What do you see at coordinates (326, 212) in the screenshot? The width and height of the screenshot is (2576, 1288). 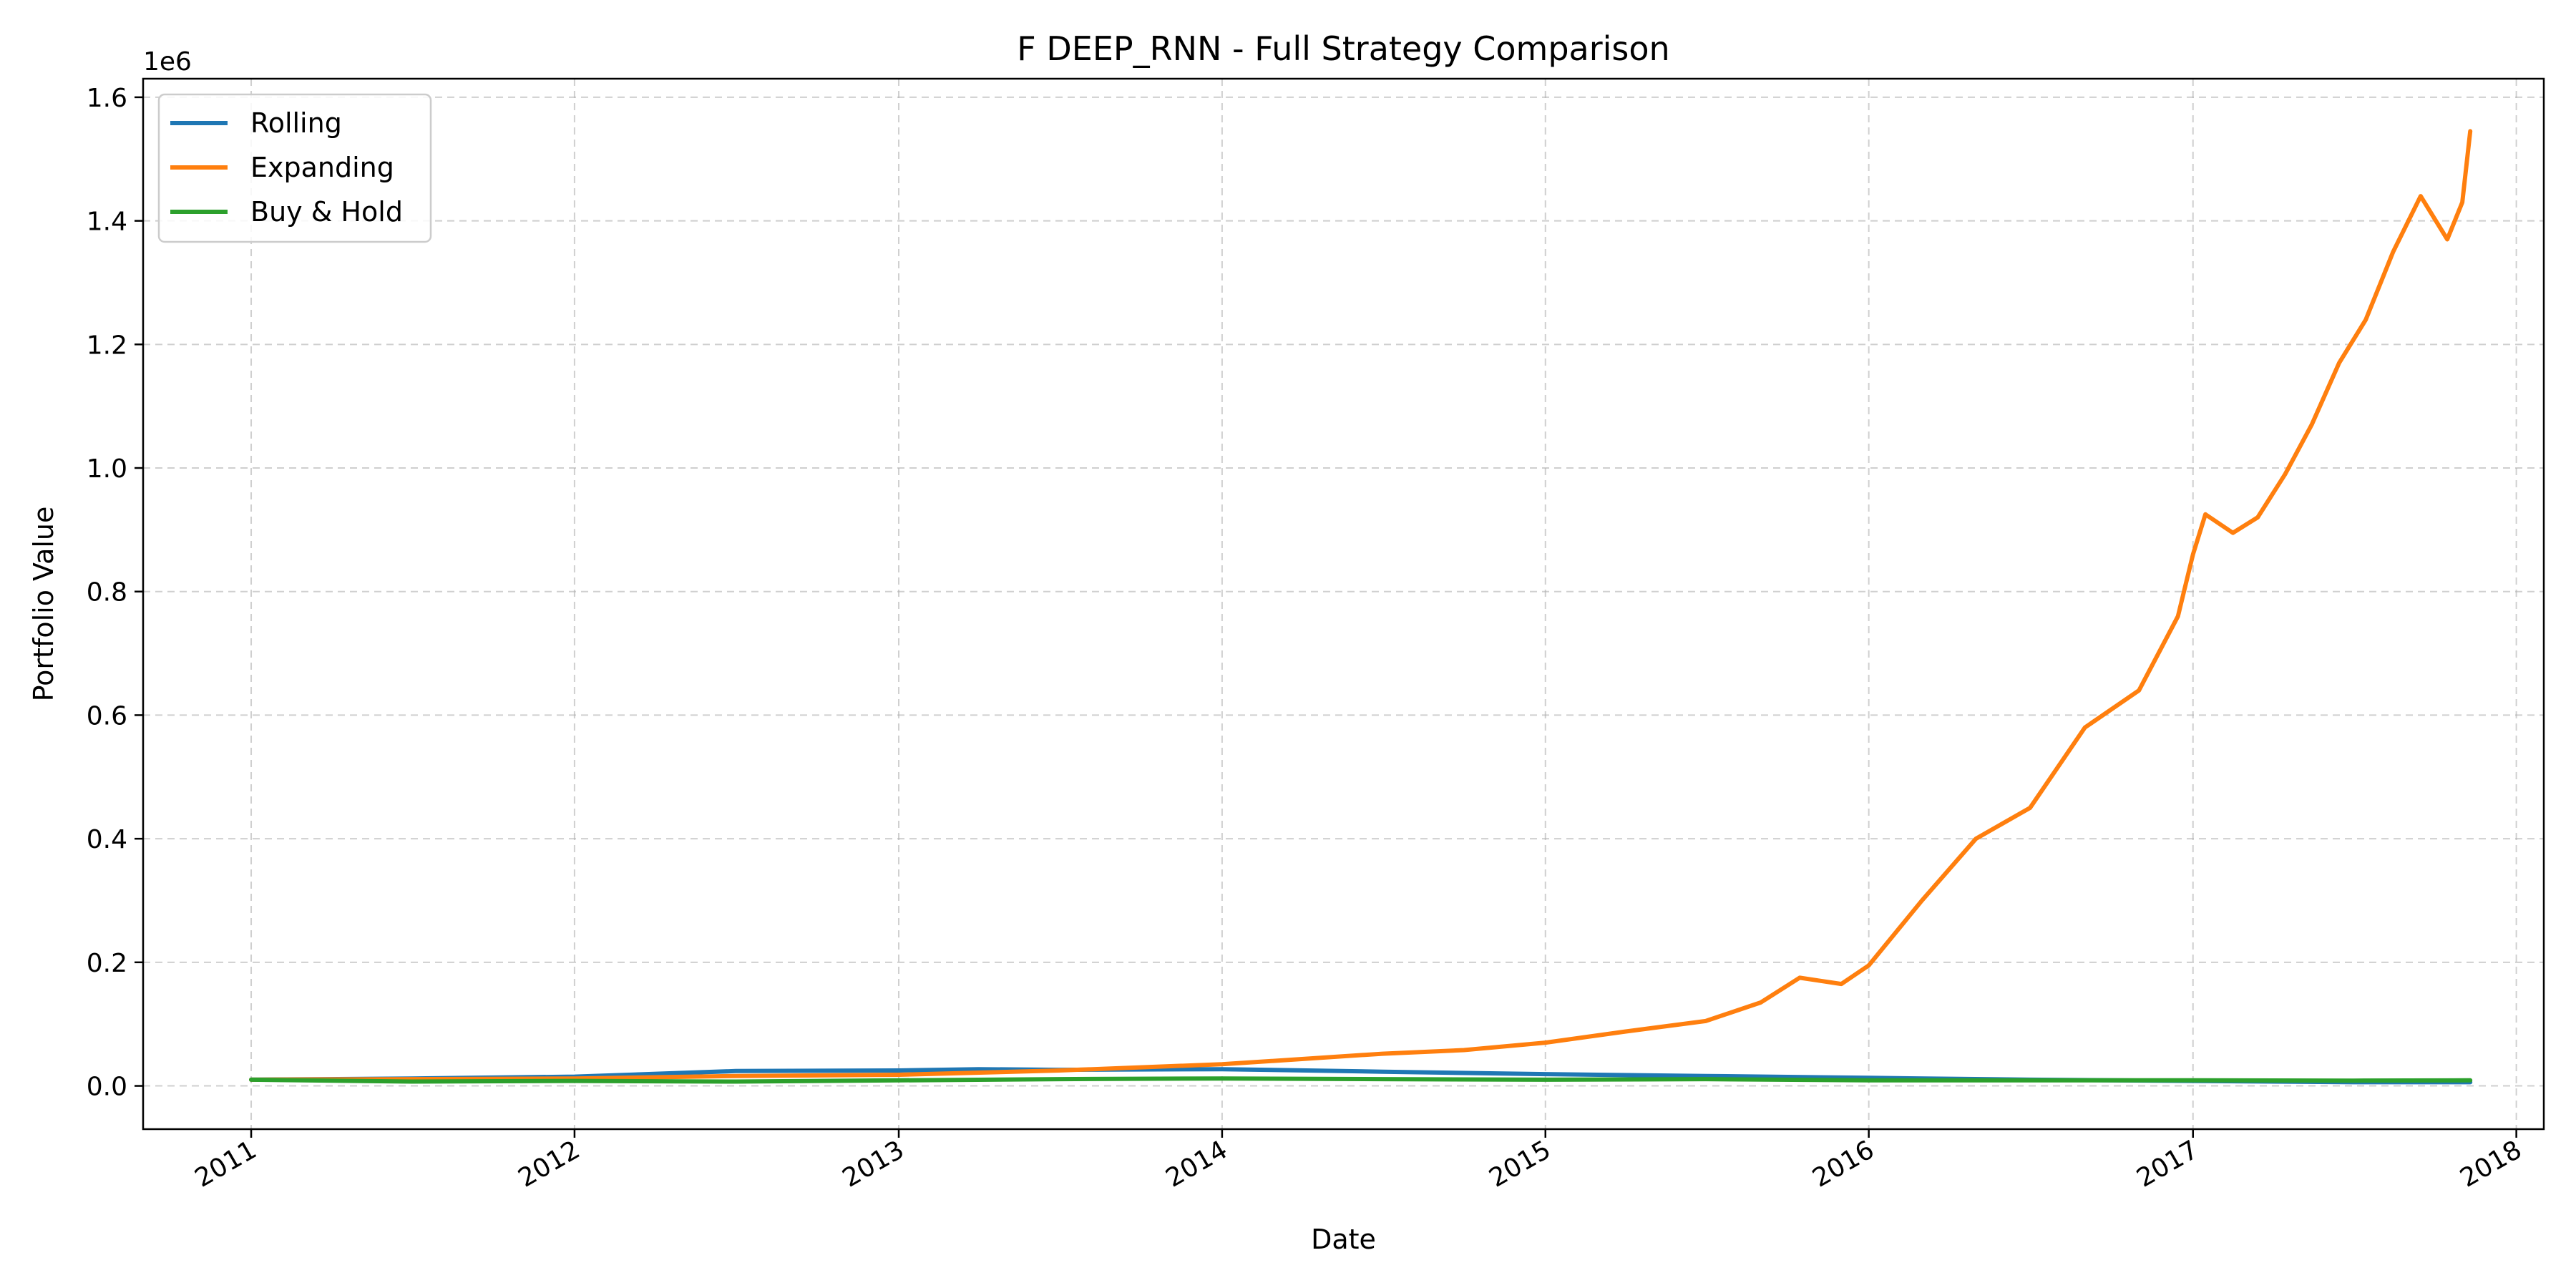 I see `legend-entry: Buy & Hold` at bounding box center [326, 212].